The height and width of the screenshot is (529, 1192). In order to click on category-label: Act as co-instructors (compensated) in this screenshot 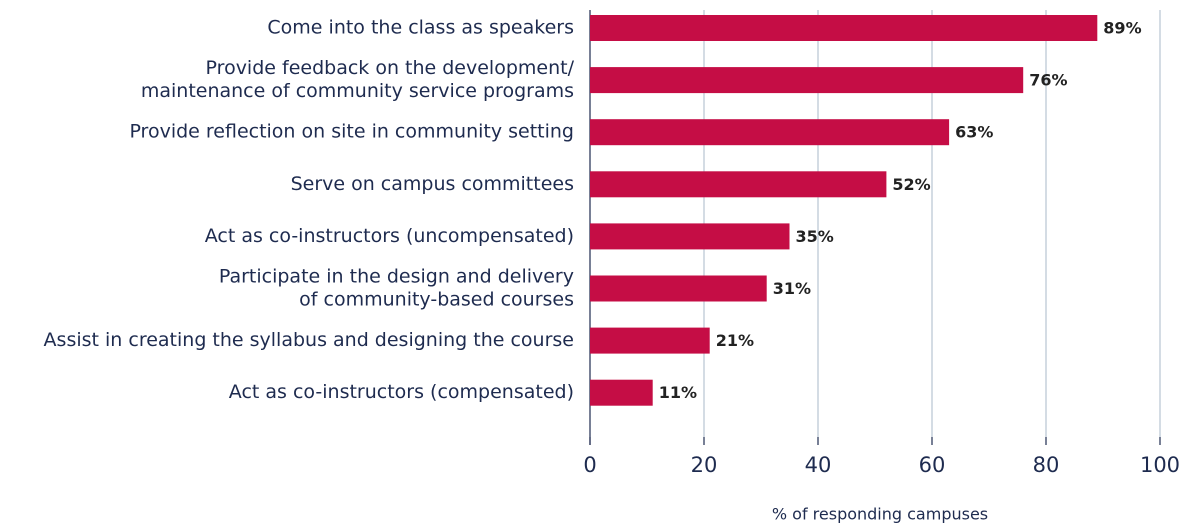, I will do `click(401, 392)`.